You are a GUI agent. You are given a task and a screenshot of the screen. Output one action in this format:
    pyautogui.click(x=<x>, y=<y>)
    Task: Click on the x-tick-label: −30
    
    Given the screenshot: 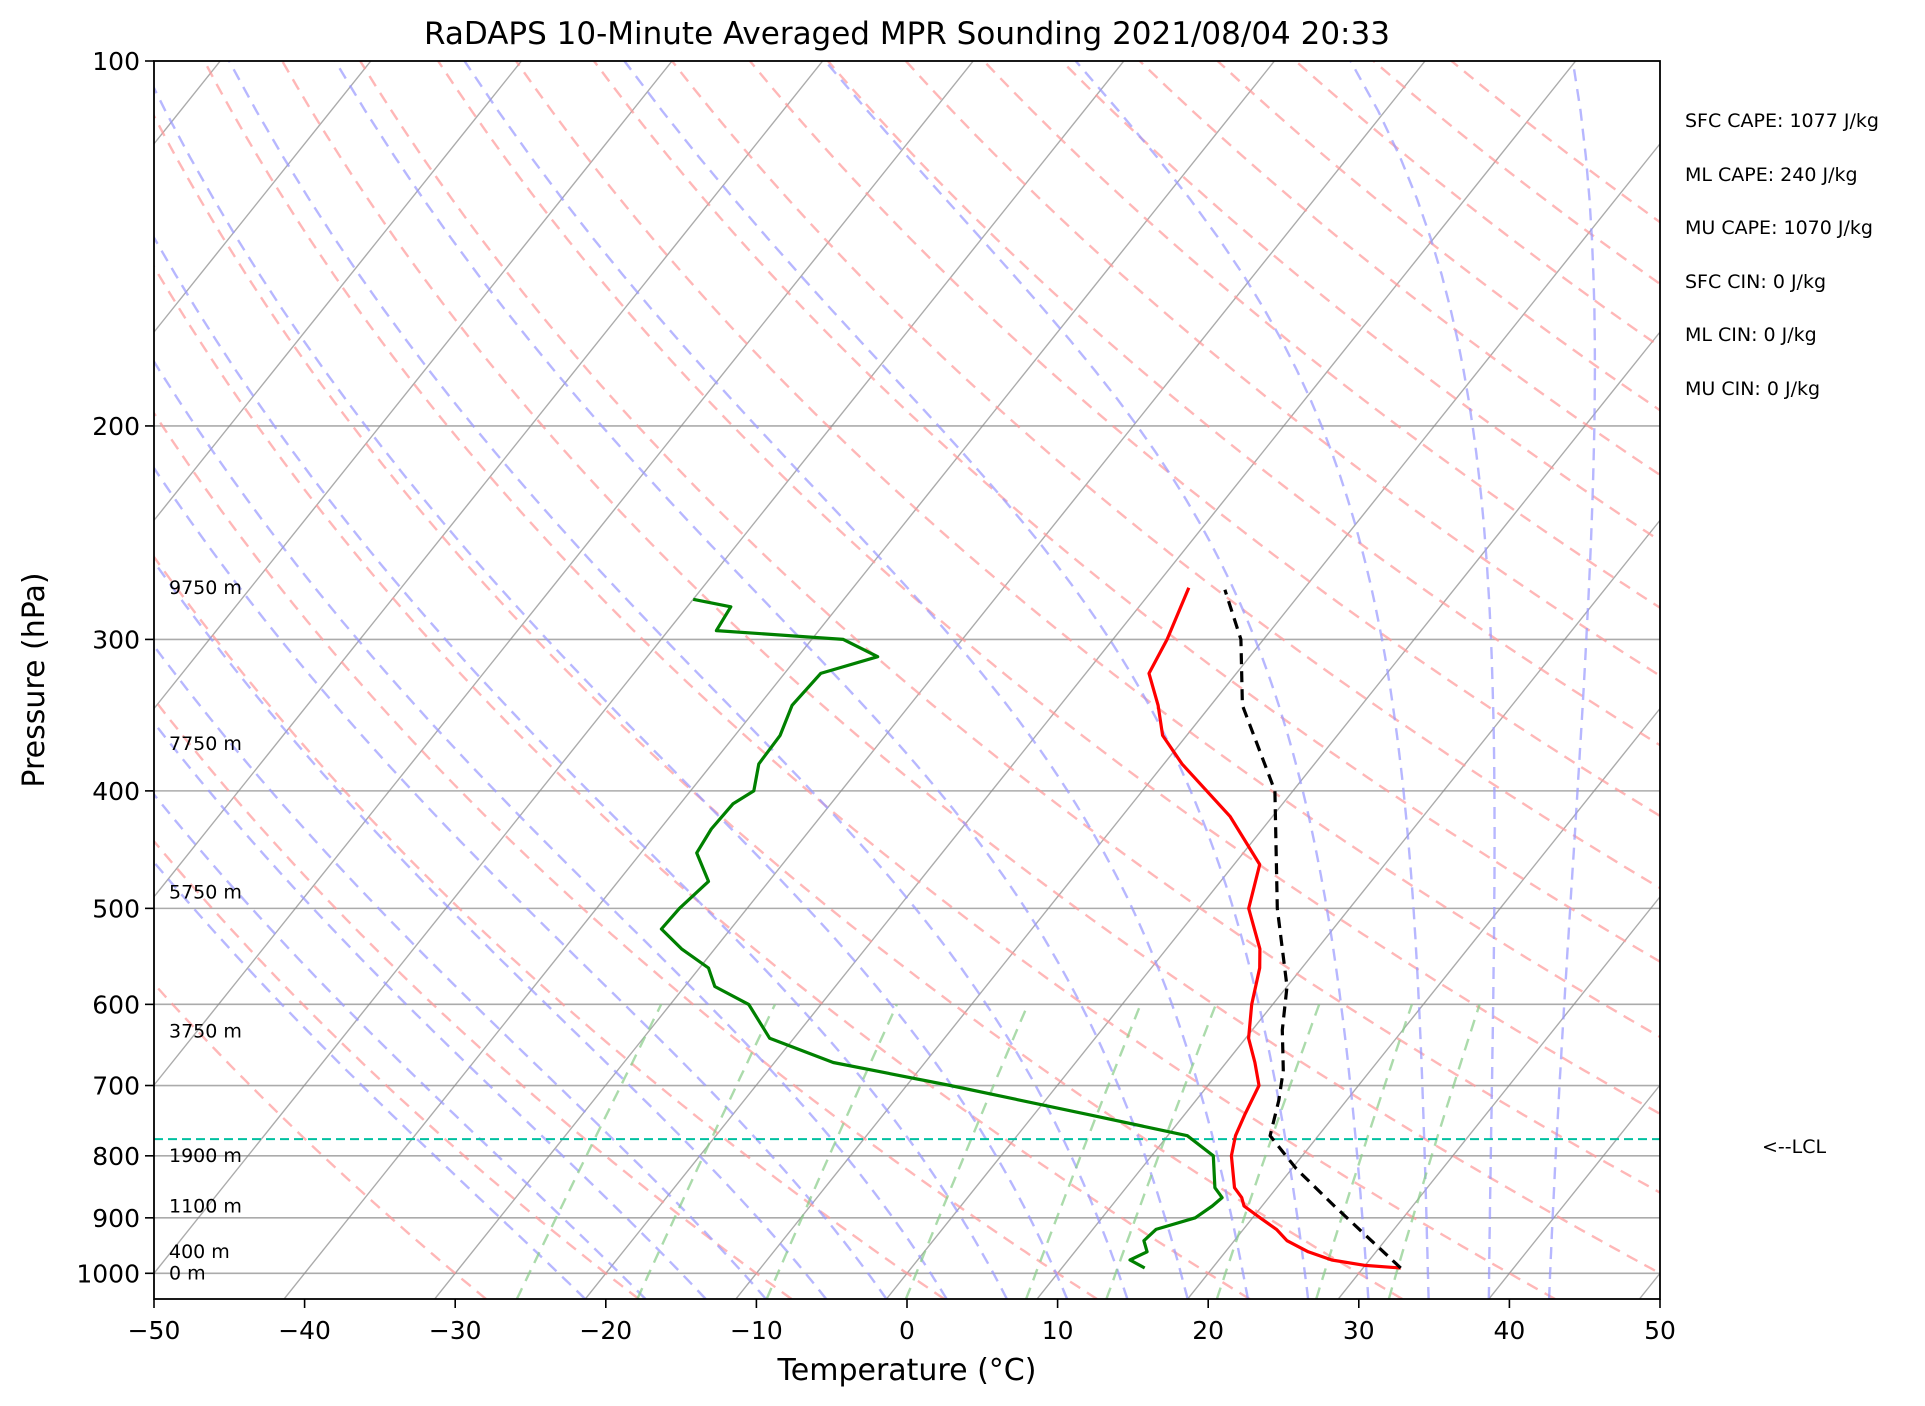 What is the action you would take?
    pyautogui.click(x=455, y=1330)
    